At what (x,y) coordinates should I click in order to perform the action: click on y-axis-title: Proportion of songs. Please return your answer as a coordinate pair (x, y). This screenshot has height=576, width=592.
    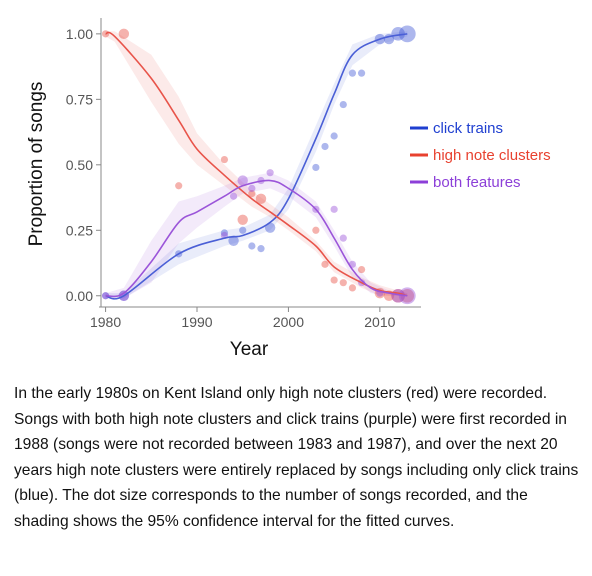
    Looking at the image, I should click on (36, 164).